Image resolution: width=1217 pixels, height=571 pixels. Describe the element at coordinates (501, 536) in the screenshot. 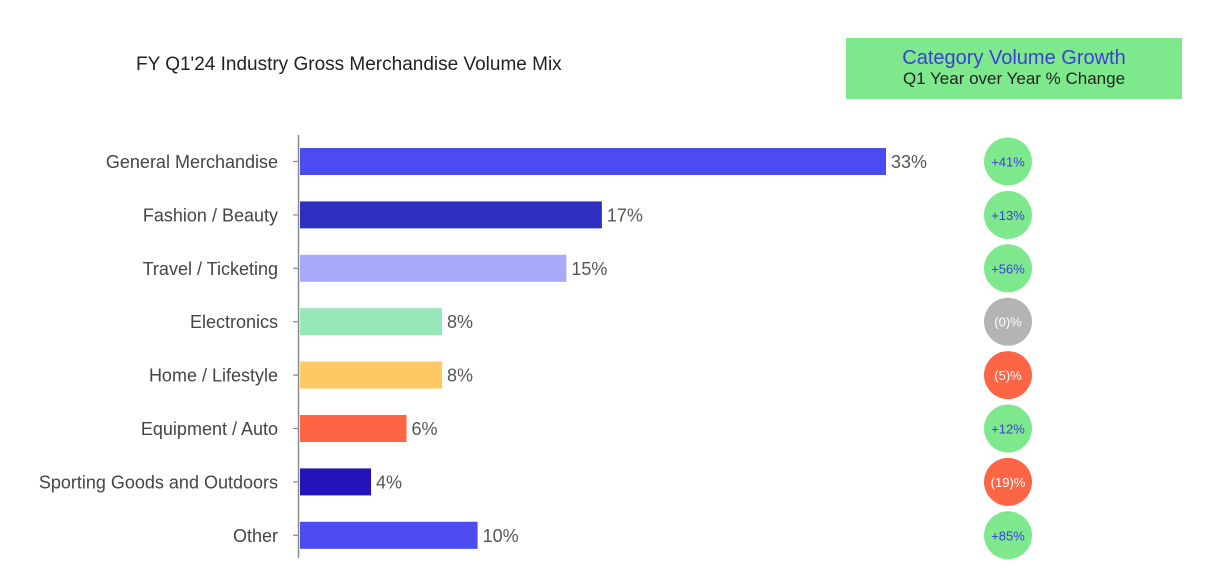

I see `value-label: 10%` at that location.